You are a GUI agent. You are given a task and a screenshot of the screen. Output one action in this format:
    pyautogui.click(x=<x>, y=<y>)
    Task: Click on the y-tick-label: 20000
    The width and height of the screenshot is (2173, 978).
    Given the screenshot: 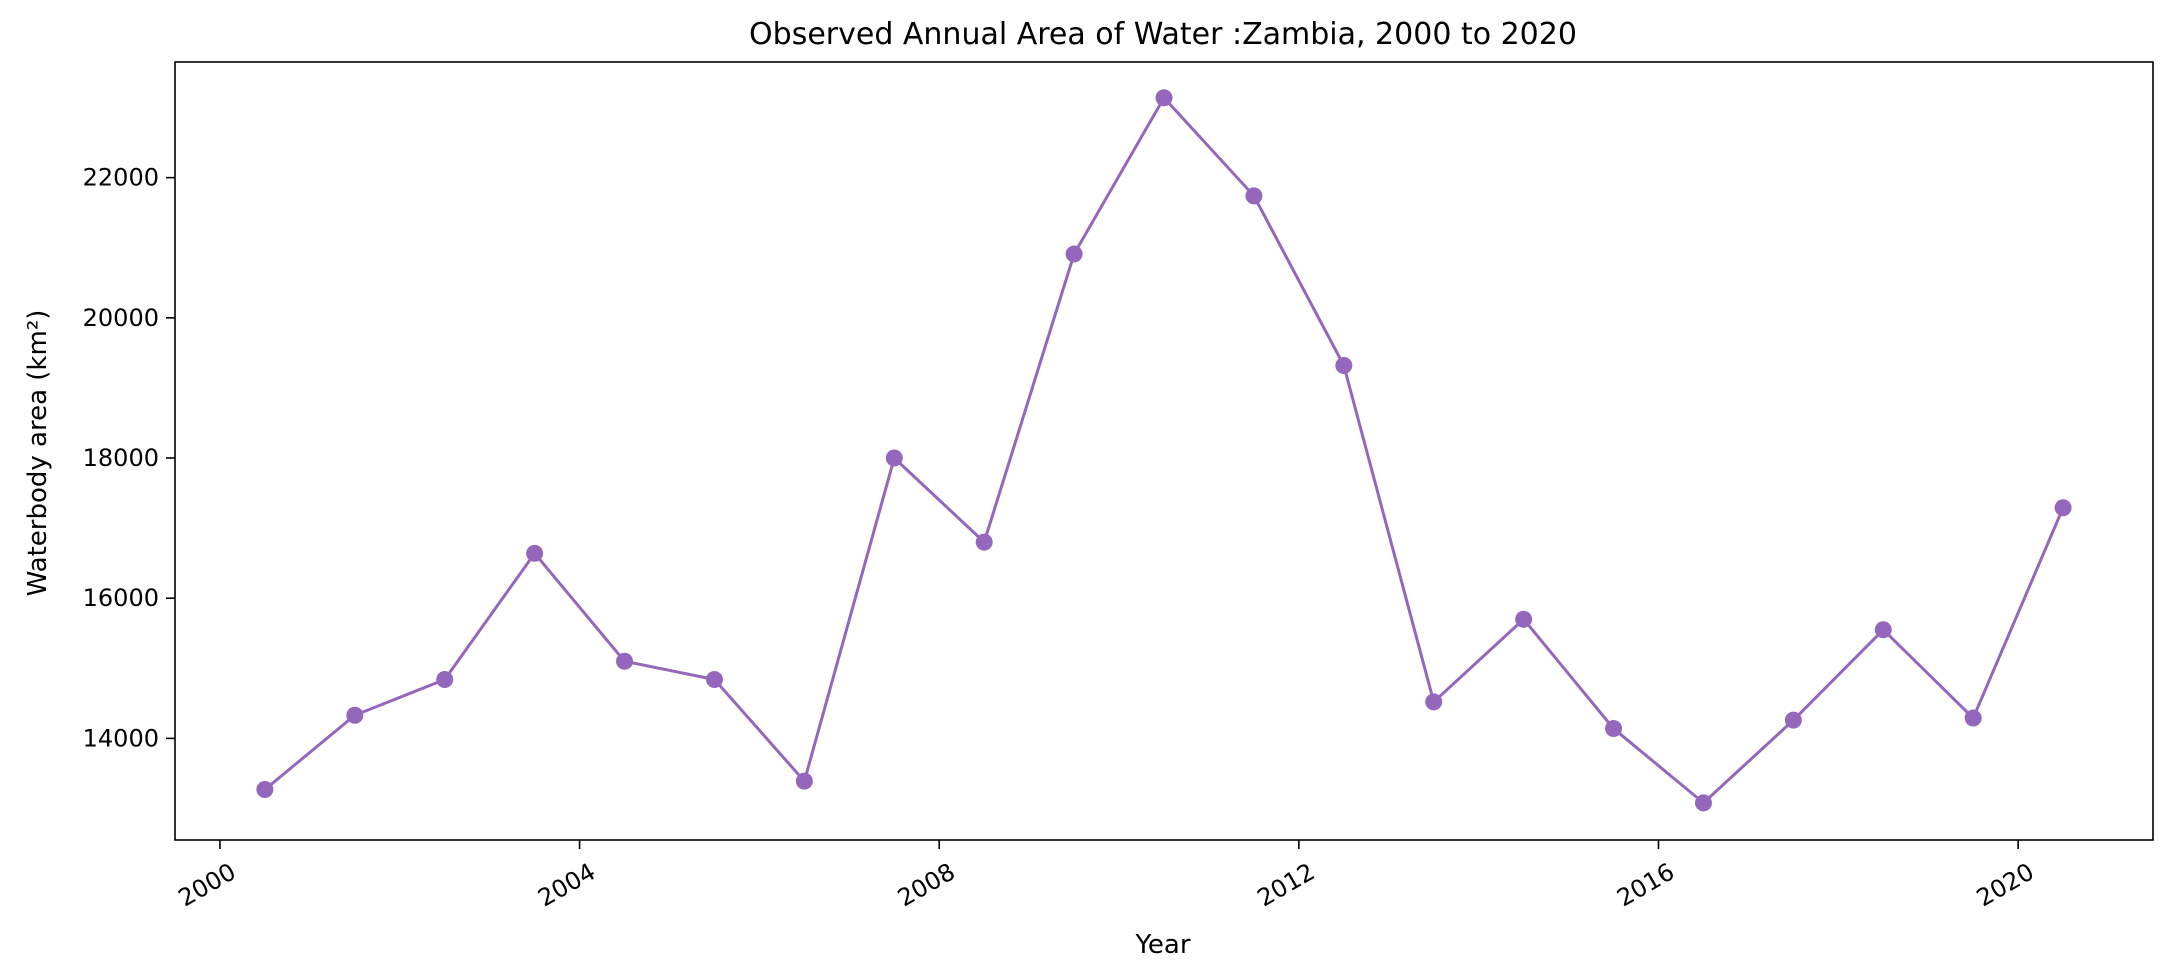 What is the action you would take?
    pyautogui.click(x=121, y=318)
    